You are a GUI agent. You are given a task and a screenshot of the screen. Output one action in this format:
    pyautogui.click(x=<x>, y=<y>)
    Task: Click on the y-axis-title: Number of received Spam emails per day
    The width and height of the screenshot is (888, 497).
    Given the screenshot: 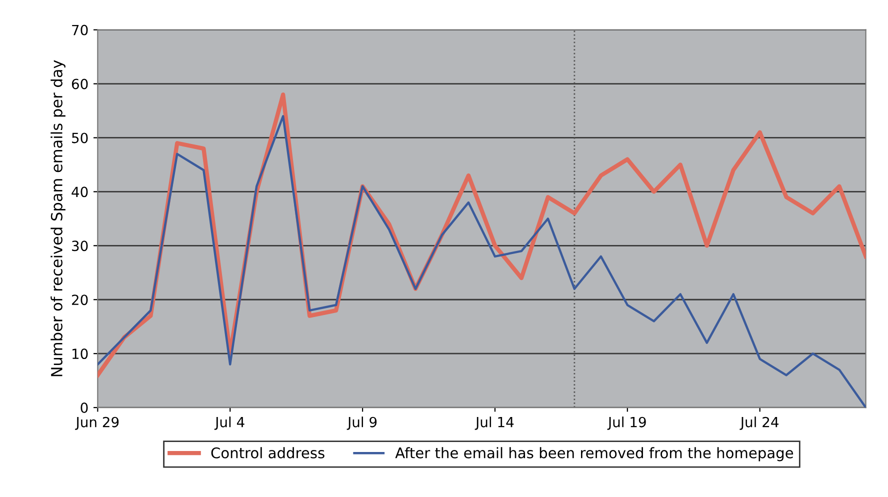 What is the action you would take?
    pyautogui.click(x=58, y=218)
    